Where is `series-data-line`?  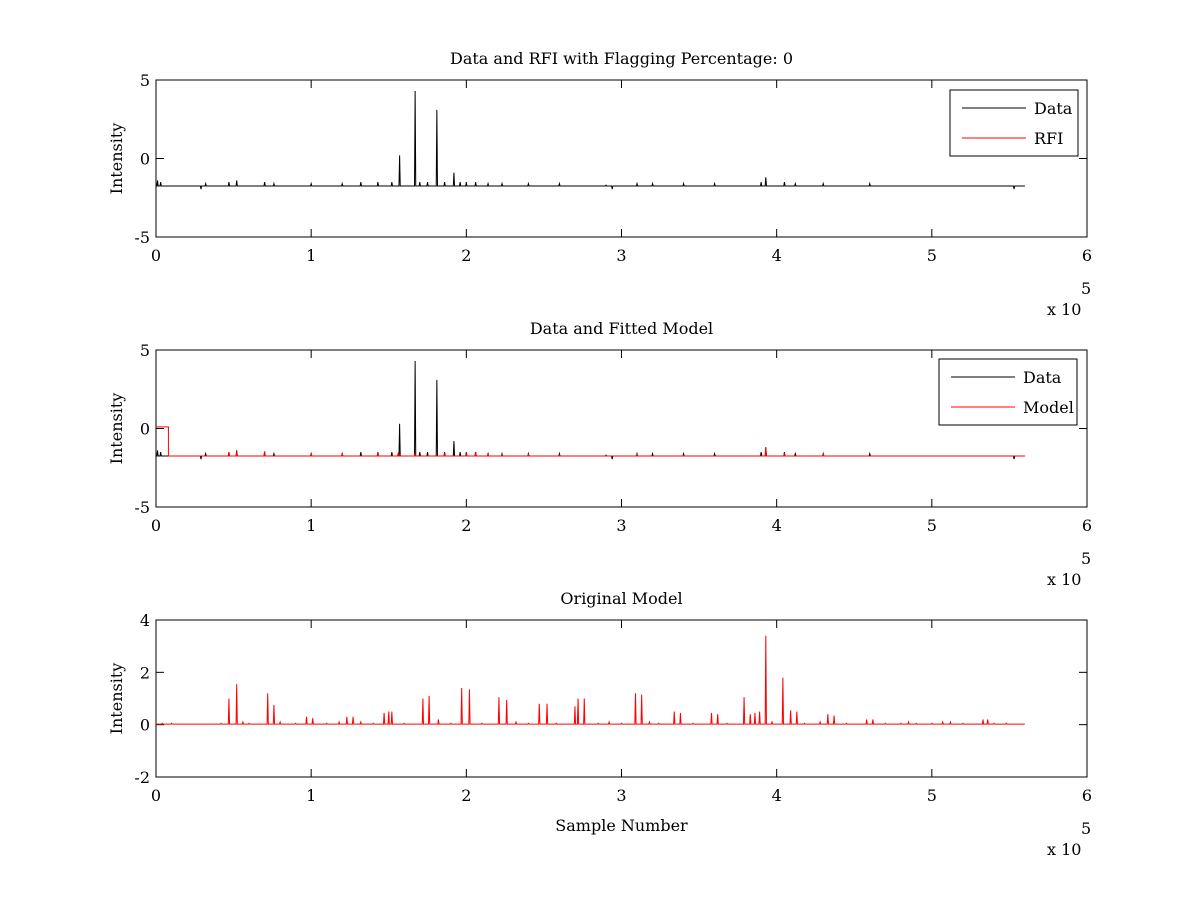
series-data-line is located at coordinates (590, 140).